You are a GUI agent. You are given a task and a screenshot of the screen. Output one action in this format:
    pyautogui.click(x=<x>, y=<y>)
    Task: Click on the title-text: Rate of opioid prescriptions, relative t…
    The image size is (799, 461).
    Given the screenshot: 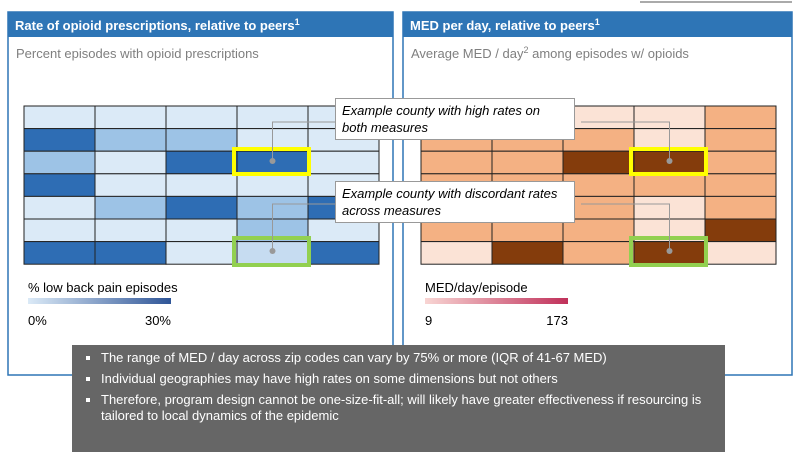 What is the action you would take?
    pyautogui.click(x=155, y=25)
    